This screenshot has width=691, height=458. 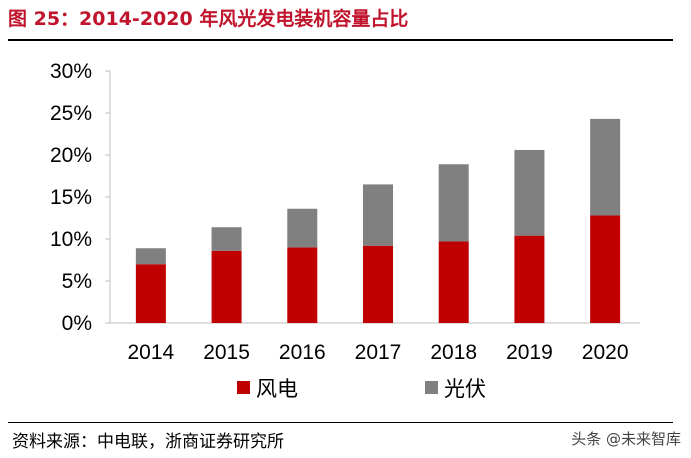 What do you see at coordinates (453, 203) in the screenshot?
I see `bar-solar-2018` at bounding box center [453, 203].